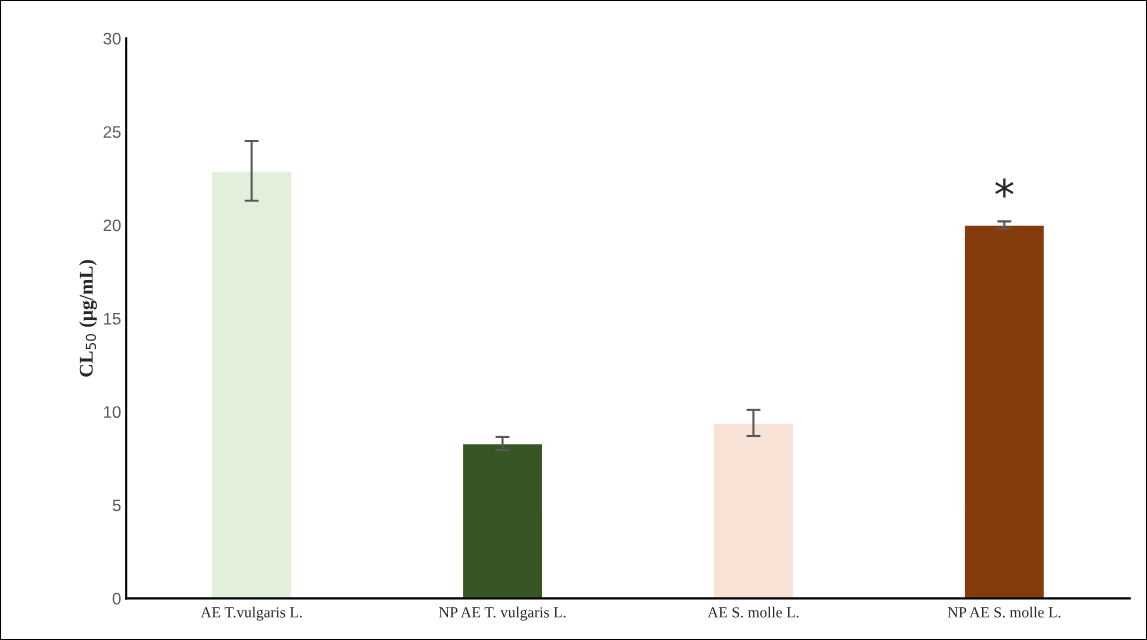 Image resolution: width=1147 pixels, height=640 pixels. I want to click on y-tick-label: 0, so click(116, 598).